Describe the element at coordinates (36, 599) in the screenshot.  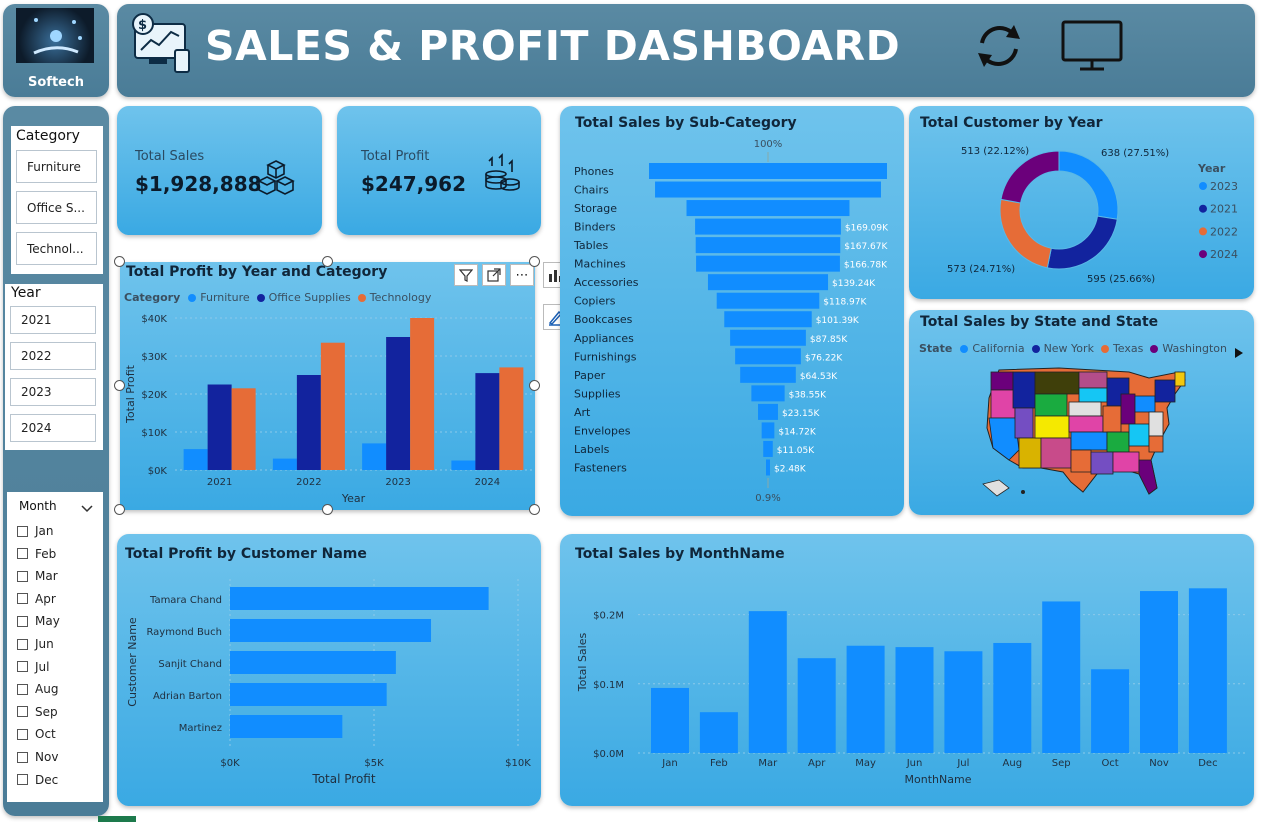
I see `month-option-apr: Apr` at that location.